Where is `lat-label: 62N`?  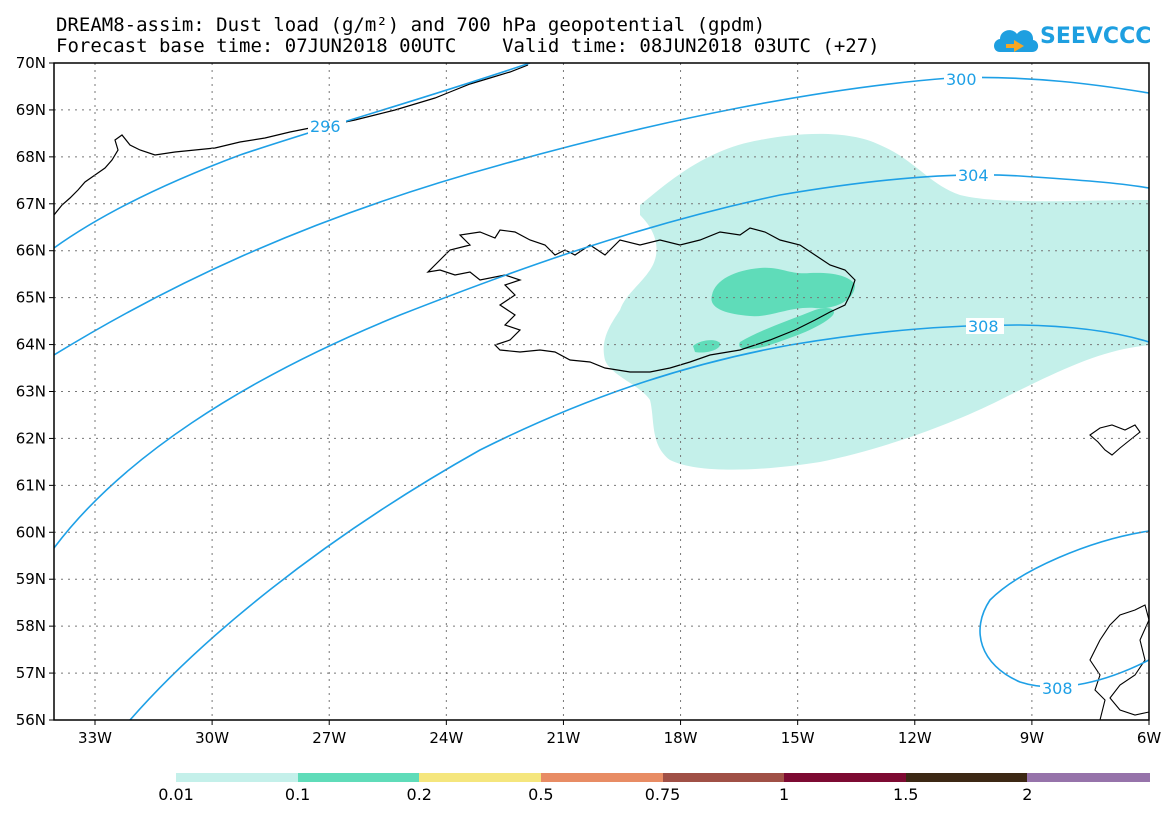
lat-label: 62N is located at coordinates (31, 438).